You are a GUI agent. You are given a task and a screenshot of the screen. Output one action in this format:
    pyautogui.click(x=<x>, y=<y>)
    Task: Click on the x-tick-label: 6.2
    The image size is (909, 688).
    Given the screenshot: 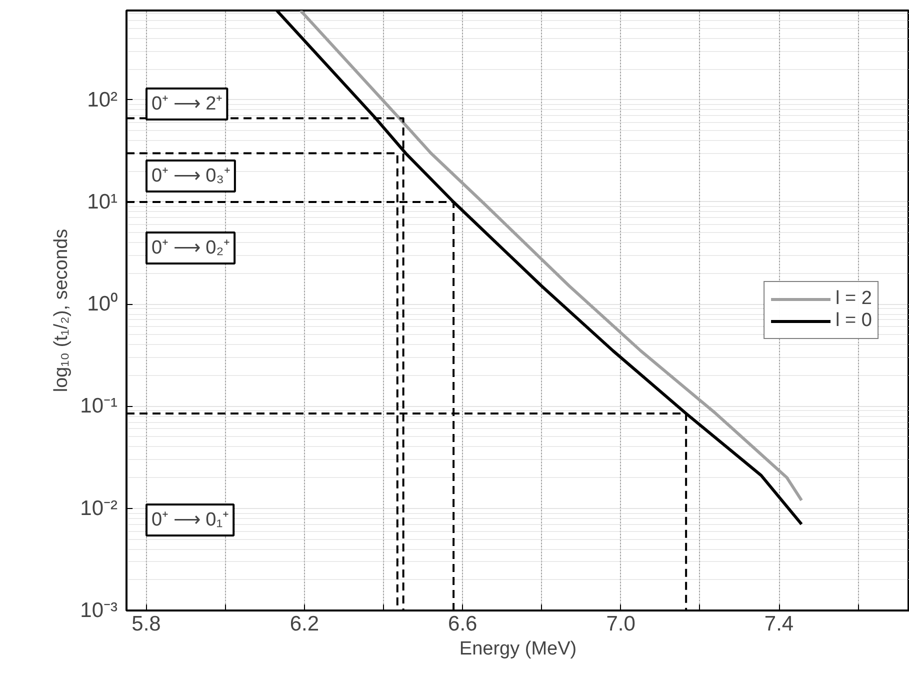 What is the action you would take?
    pyautogui.click(x=305, y=624)
    